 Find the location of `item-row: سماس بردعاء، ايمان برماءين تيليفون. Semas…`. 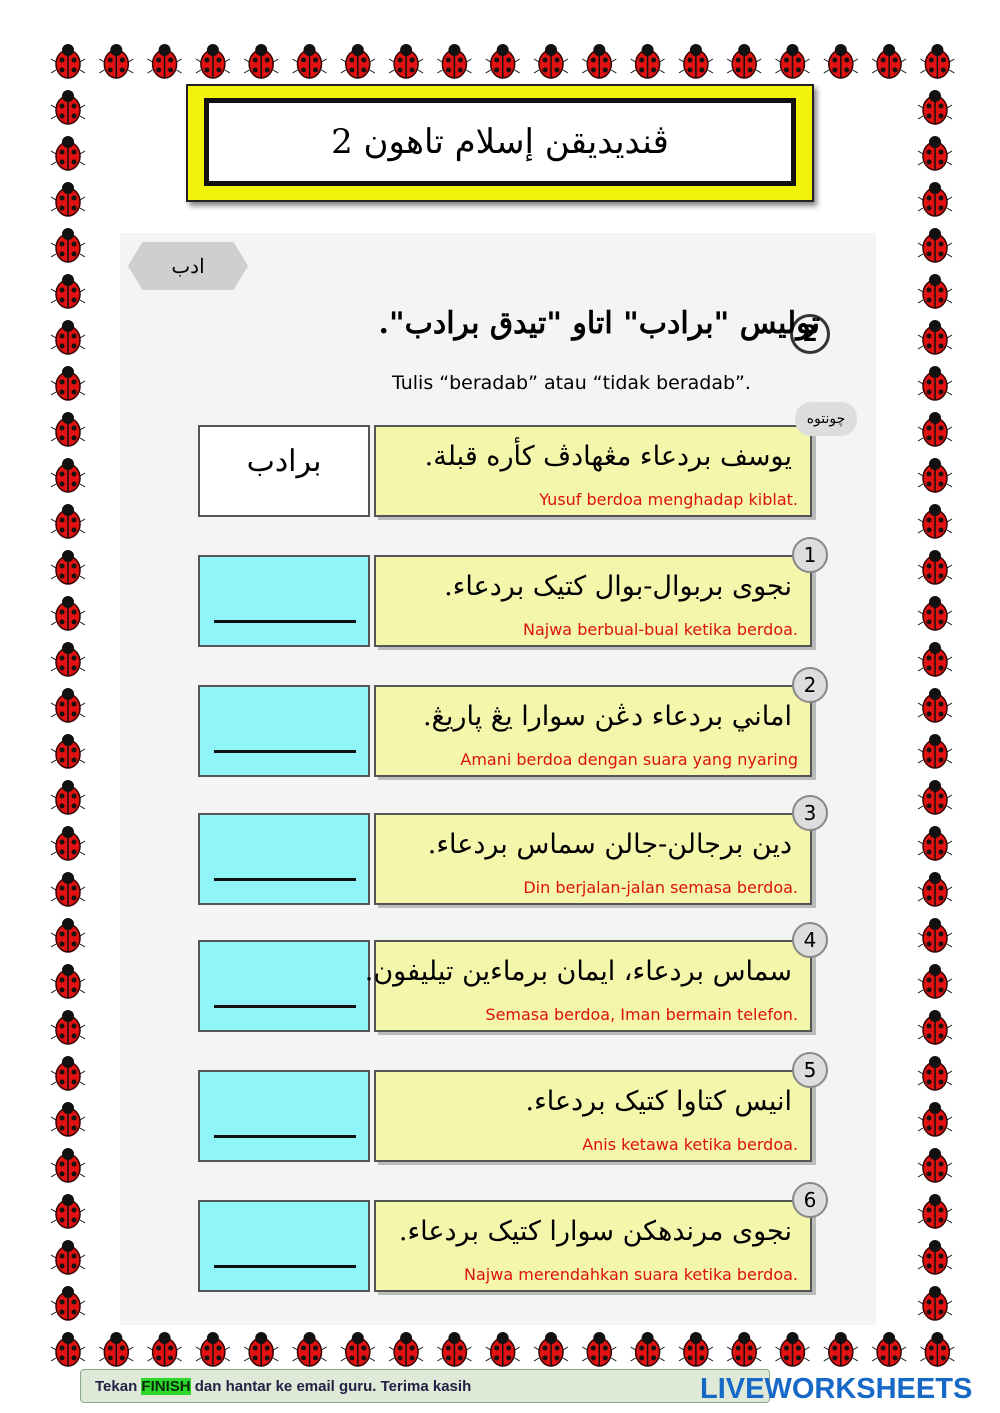

item-row: سماس بردعاء، ايمان برماءين تيليفون. Semas… is located at coordinates (513, 977).